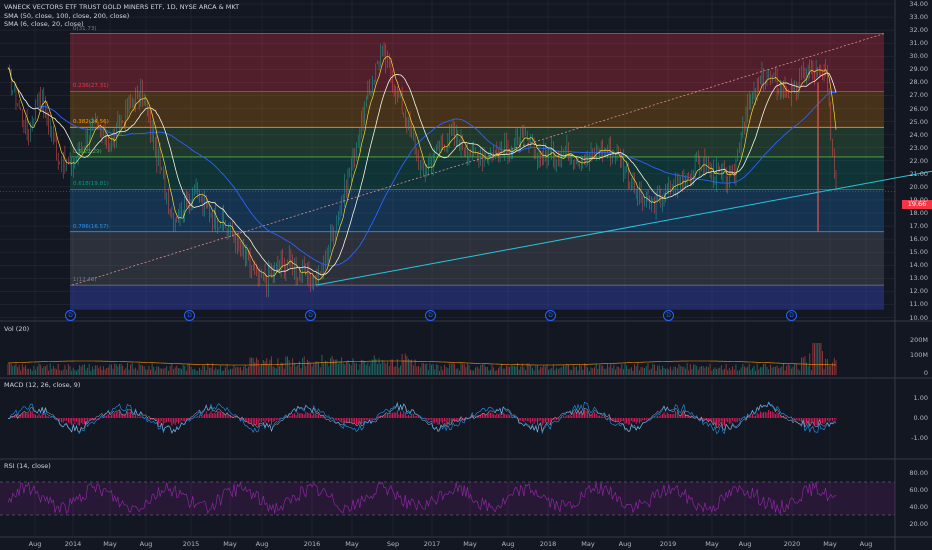  I want to click on macd-pane-label: MACD (12, 26, close, 9), so click(42, 385).